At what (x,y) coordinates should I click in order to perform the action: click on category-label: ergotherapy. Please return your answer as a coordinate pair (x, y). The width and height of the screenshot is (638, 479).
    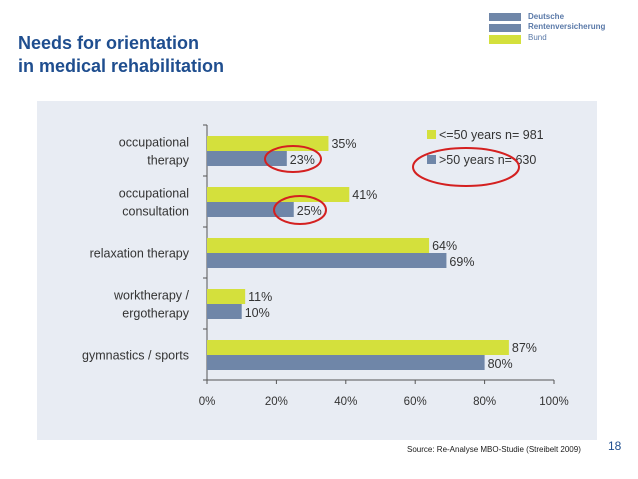
    Looking at the image, I should click on (155, 314).